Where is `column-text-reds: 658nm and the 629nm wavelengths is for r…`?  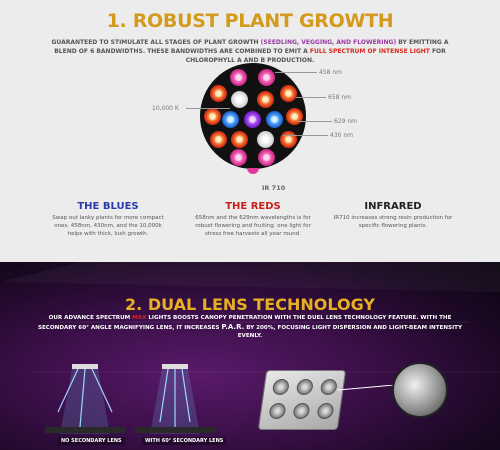 column-text-reds: 658nm and the 629nm wavelengths is for r… is located at coordinates (253, 226).